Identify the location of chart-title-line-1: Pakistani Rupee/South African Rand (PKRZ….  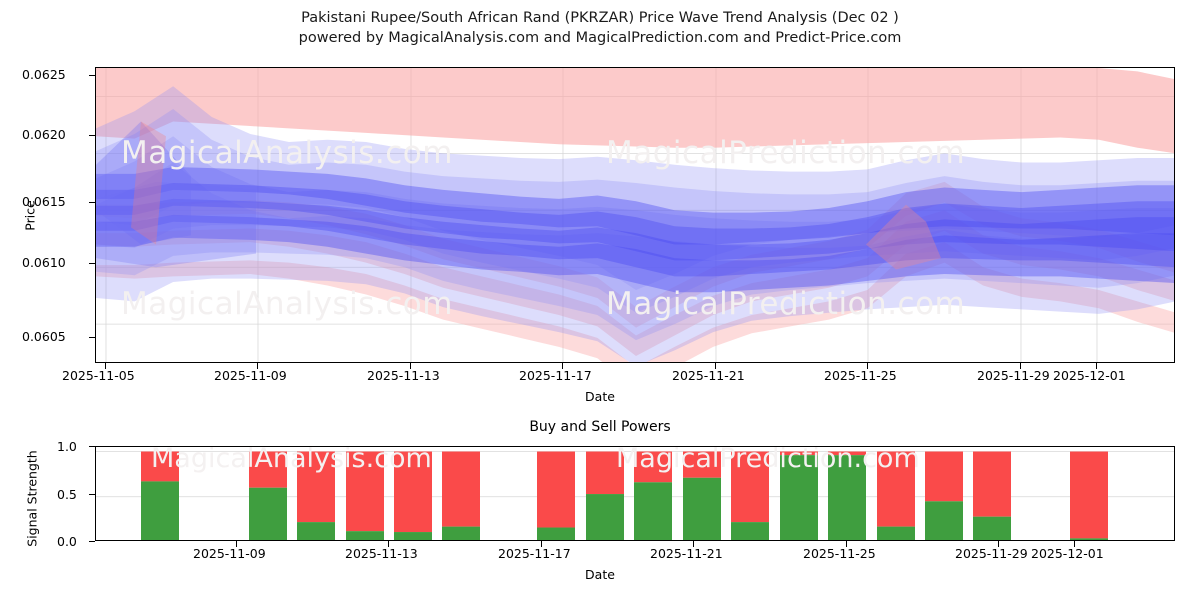
(600, 18).